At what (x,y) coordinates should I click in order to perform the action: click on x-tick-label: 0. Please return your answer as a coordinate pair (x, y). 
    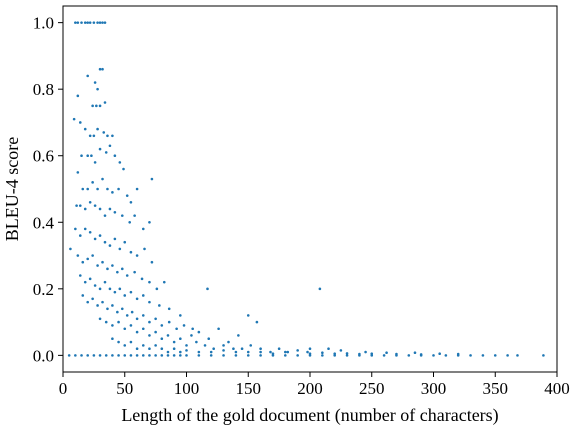
    Looking at the image, I should click on (63, 388).